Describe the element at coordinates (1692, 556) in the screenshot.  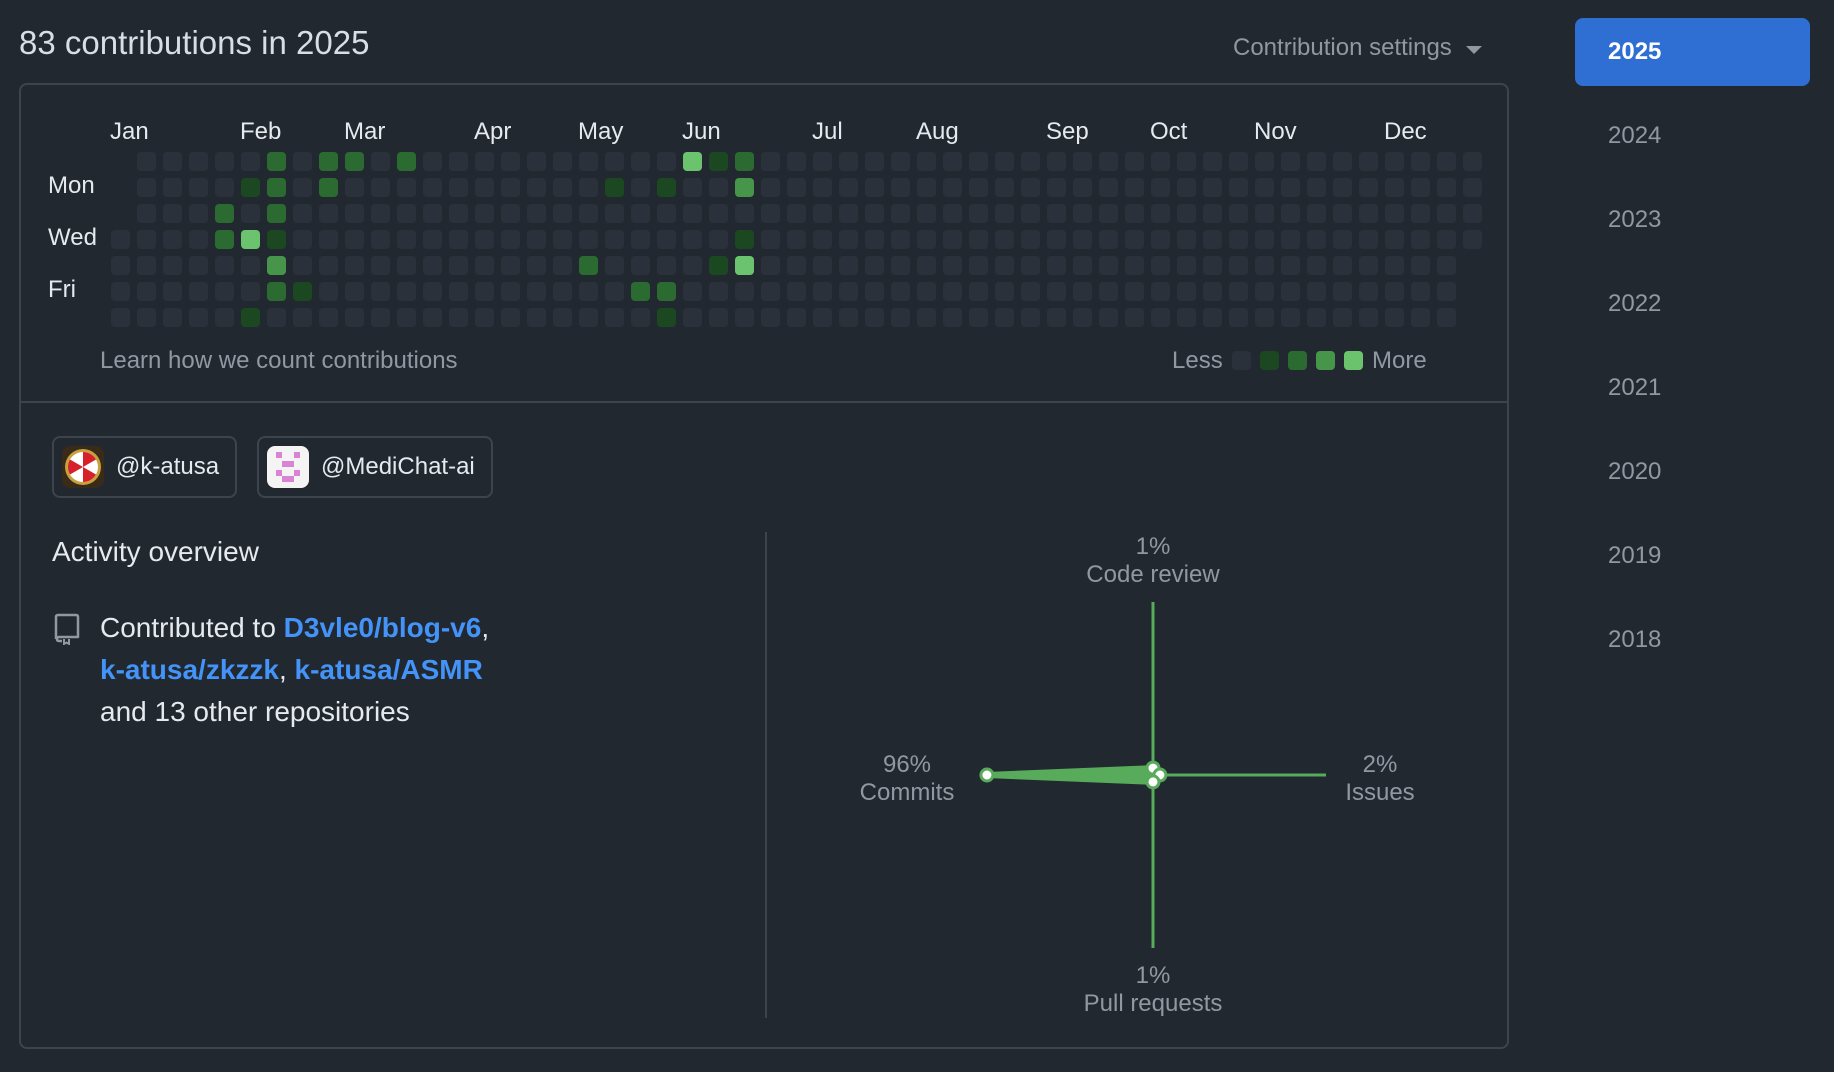
I see `year-button-2019: 2019` at that location.